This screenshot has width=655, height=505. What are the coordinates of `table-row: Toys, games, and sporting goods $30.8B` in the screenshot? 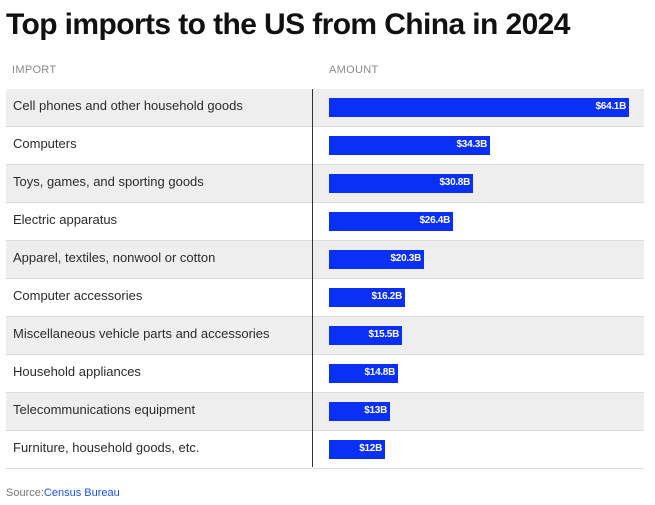 It's located at (325, 184).